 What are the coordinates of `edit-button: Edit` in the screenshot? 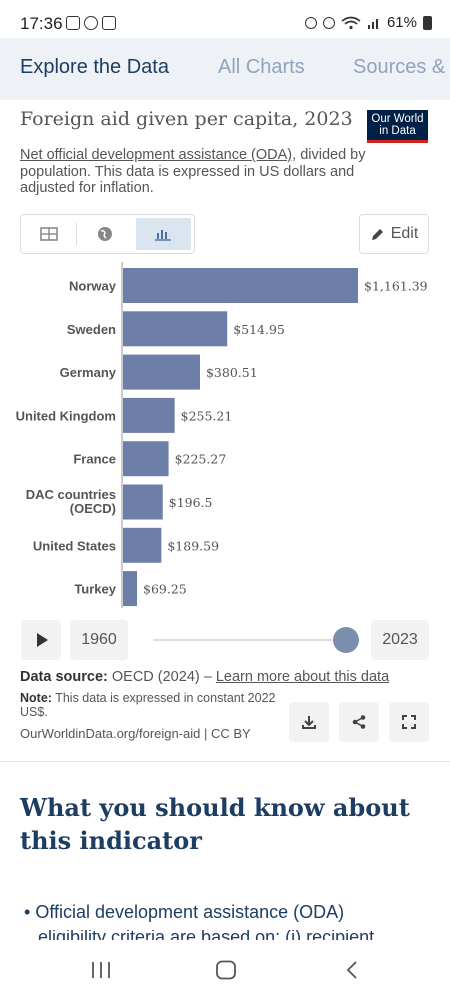 It's located at (394, 234).